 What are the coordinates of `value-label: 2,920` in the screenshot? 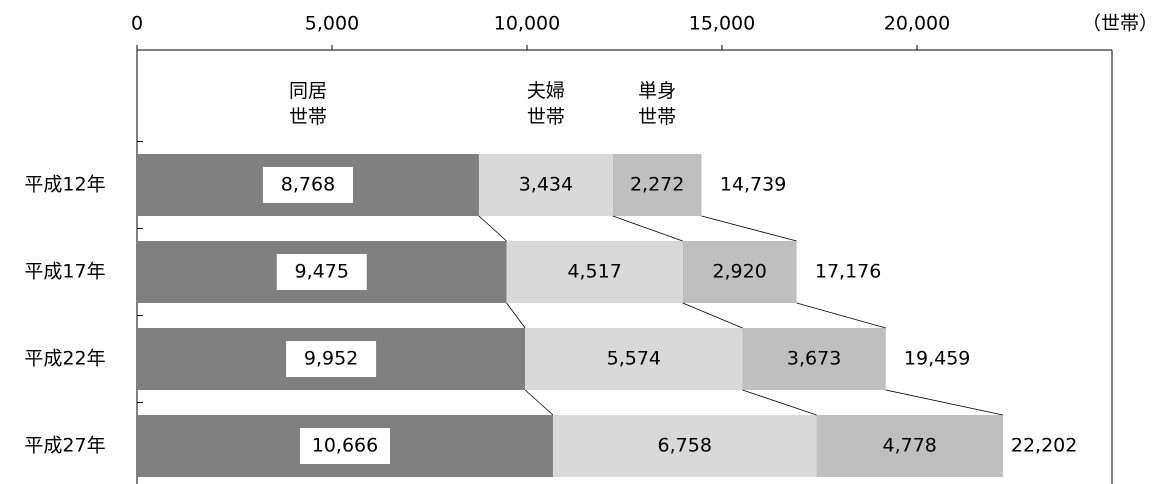 It's located at (739, 272).